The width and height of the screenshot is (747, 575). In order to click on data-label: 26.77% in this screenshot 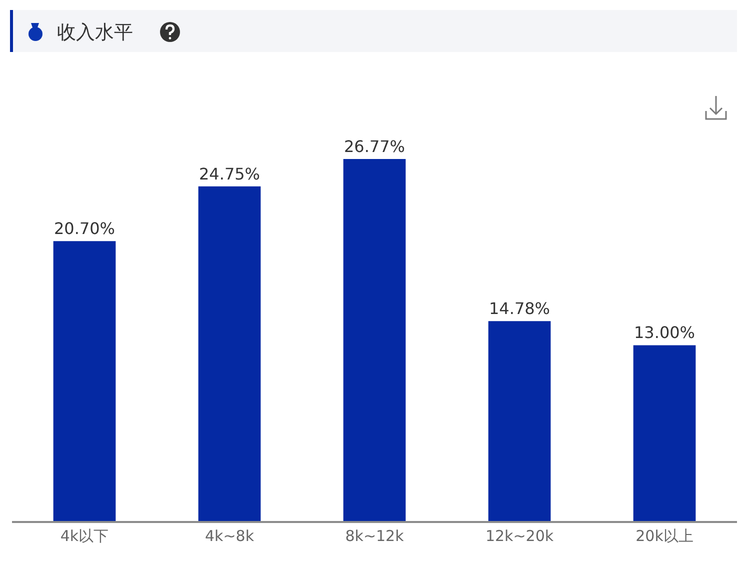, I will do `click(375, 146)`.